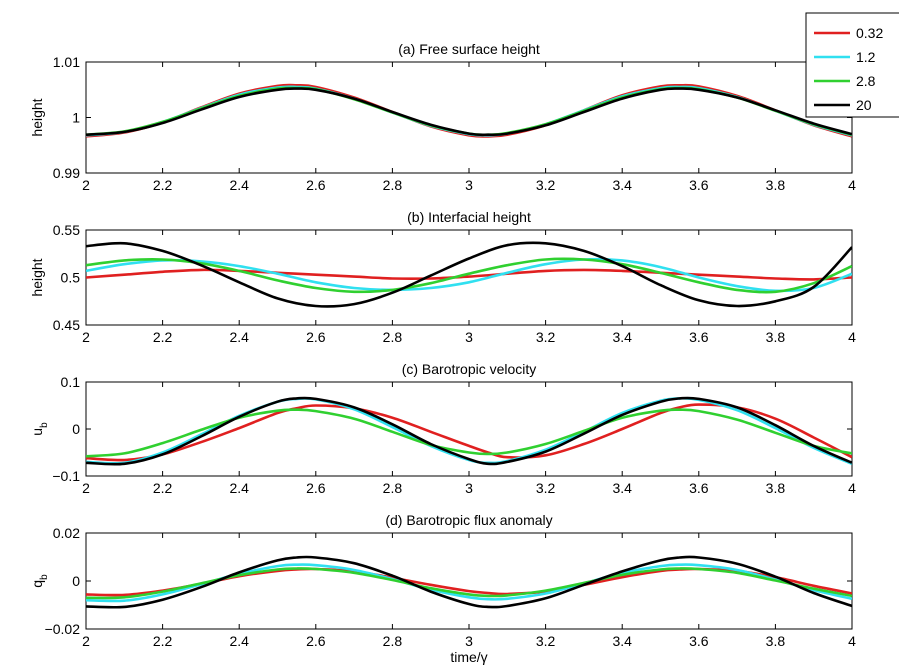 The height and width of the screenshot is (671, 899). What do you see at coordinates (864, 105) in the screenshot?
I see `legend-label: 20` at bounding box center [864, 105].